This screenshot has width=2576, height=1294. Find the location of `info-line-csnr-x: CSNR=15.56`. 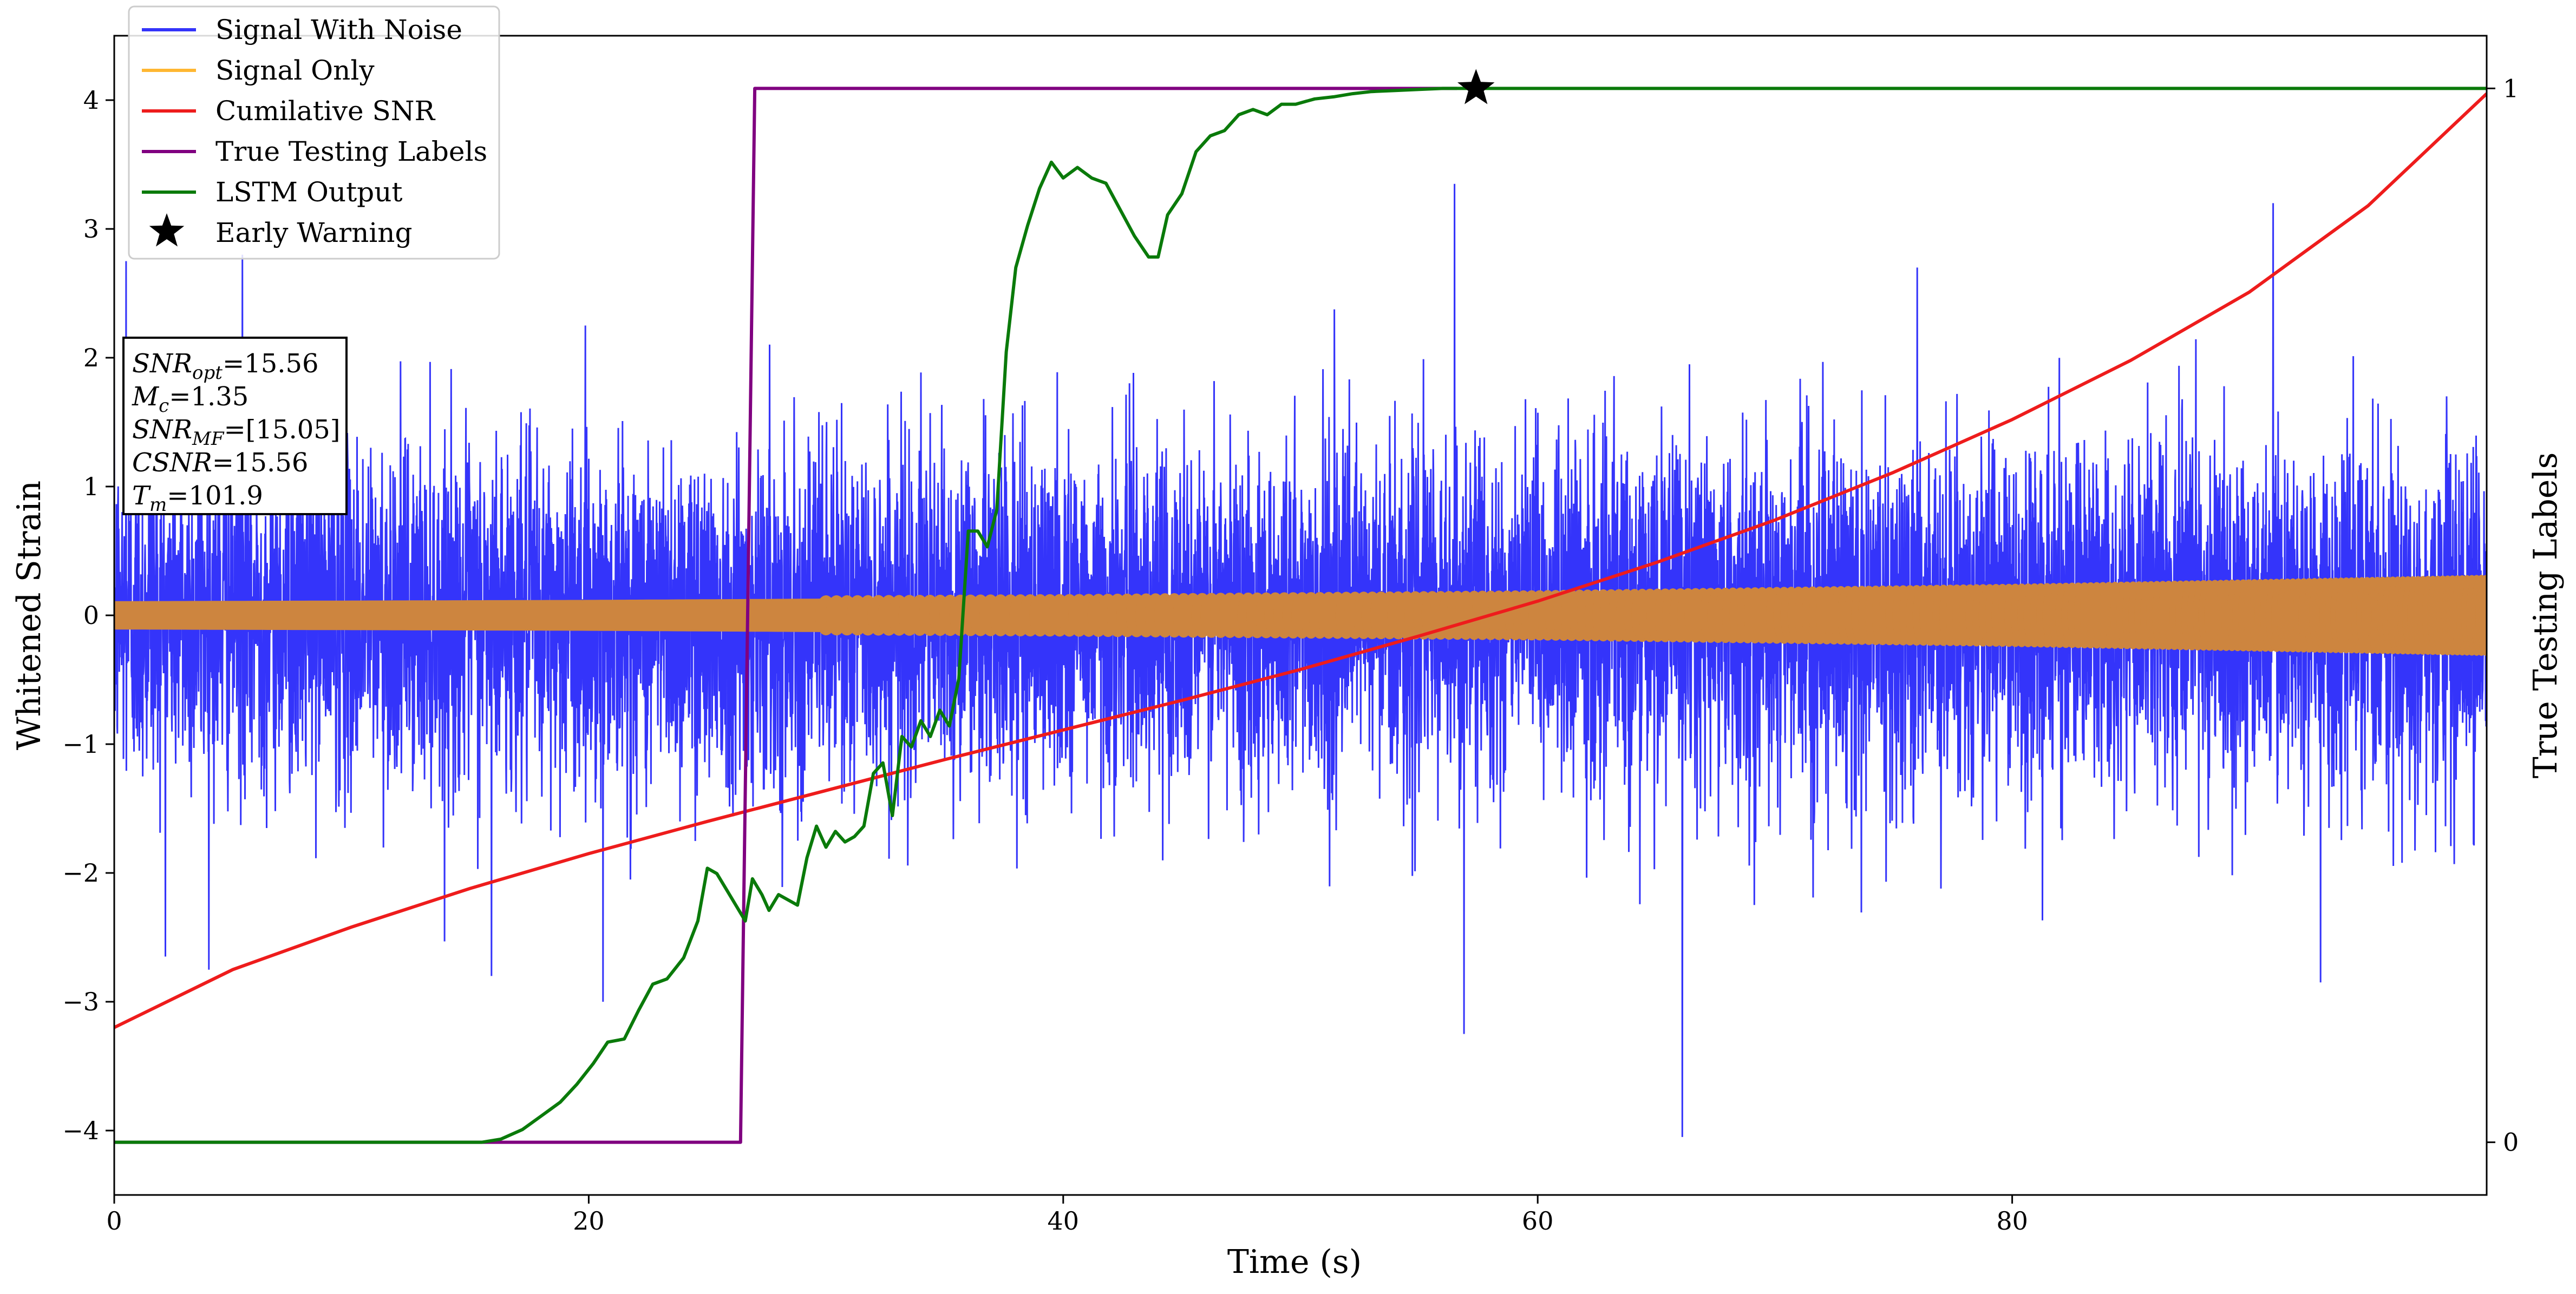

info-line-csnr-x: CSNR=15.56 is located at coordinates (220, 463).